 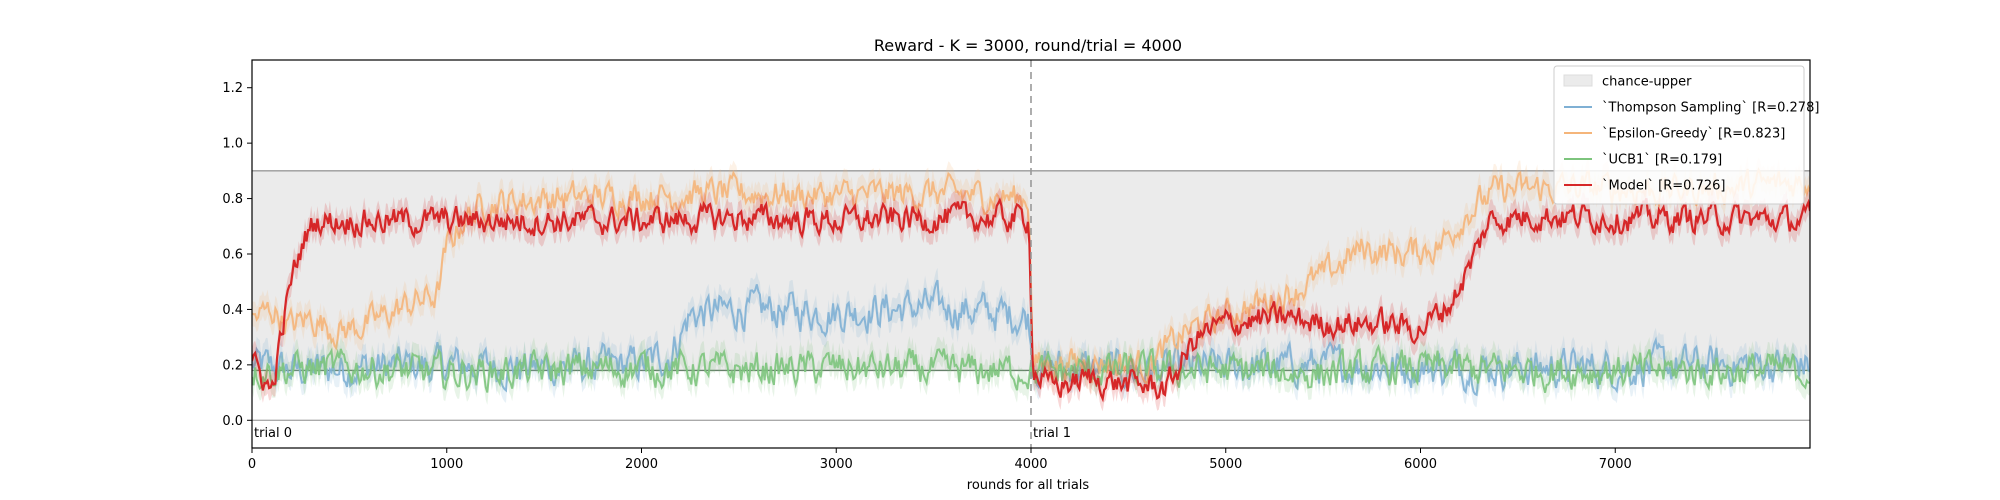 What do you see at coordinates (232, 310) in the screenshot?
I see `y-tick-label: 0.4` at bounding box center [232, 310].